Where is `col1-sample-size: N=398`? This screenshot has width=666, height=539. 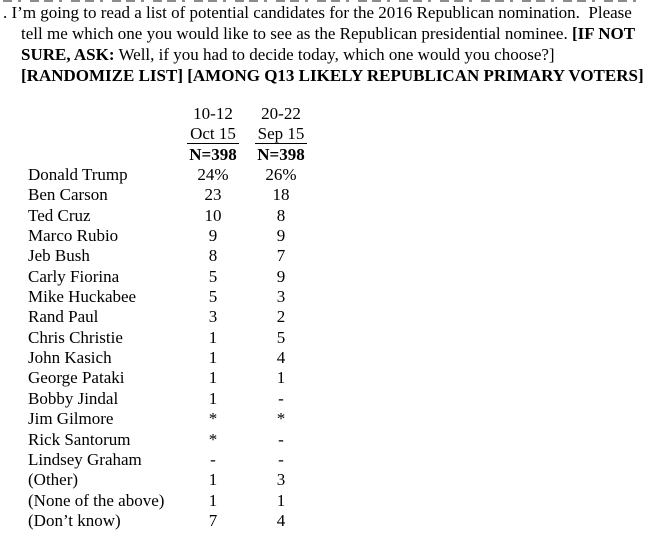 col1-sample-size: N=398 is located at coordinates (213, 154).